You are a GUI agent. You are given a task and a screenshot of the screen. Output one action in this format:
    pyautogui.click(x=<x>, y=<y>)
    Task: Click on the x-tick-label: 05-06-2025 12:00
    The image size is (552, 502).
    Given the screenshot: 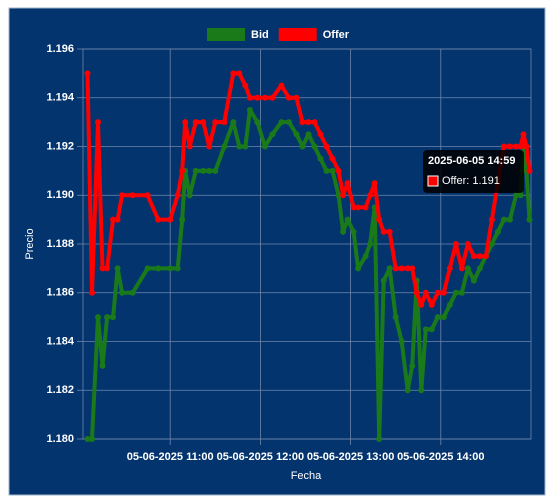 What is the action you would take?
    pyautogui.click(x=260, y=457)
    